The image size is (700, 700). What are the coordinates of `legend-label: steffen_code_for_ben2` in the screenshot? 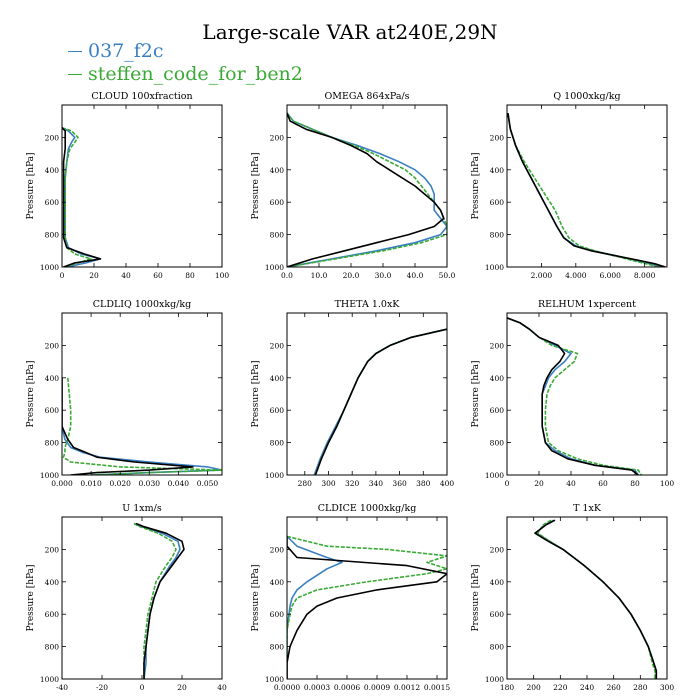 It's located at (195, 74).